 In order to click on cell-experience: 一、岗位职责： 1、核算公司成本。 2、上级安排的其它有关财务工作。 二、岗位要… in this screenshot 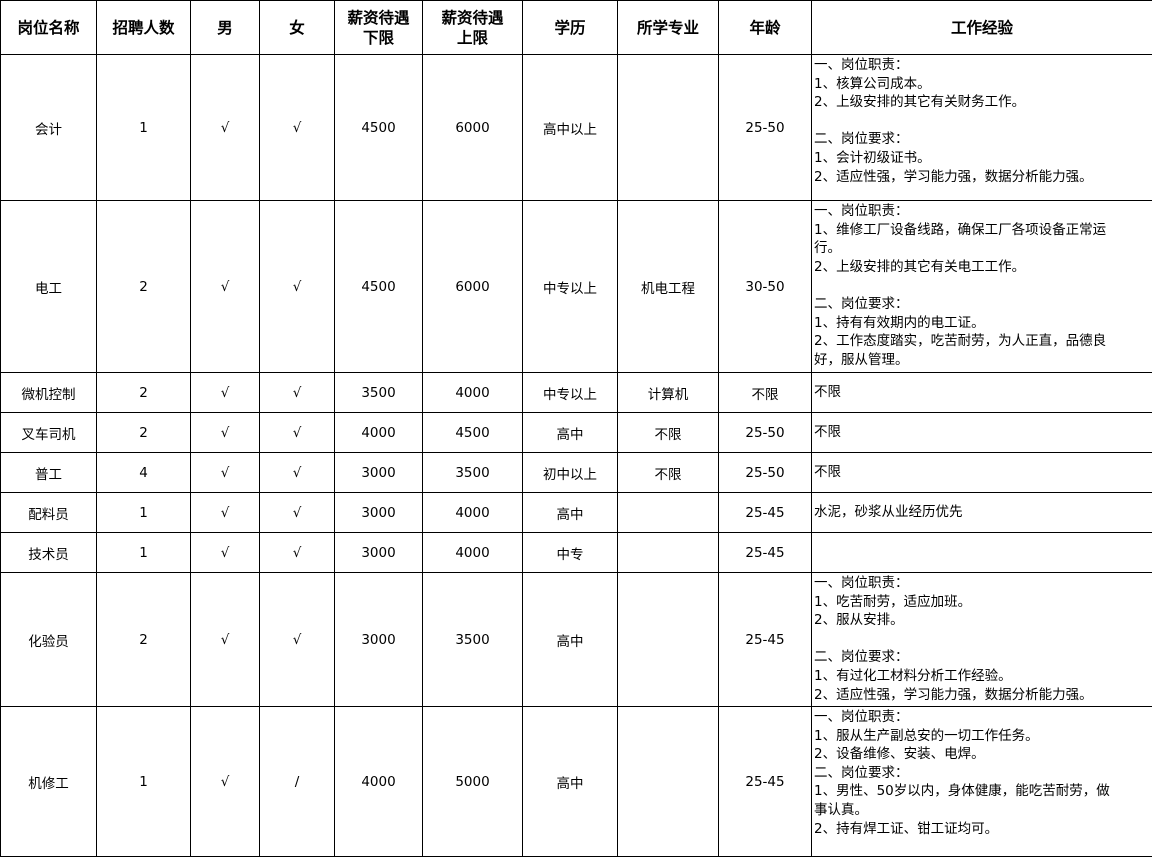, I will do `click(981, 127)`.